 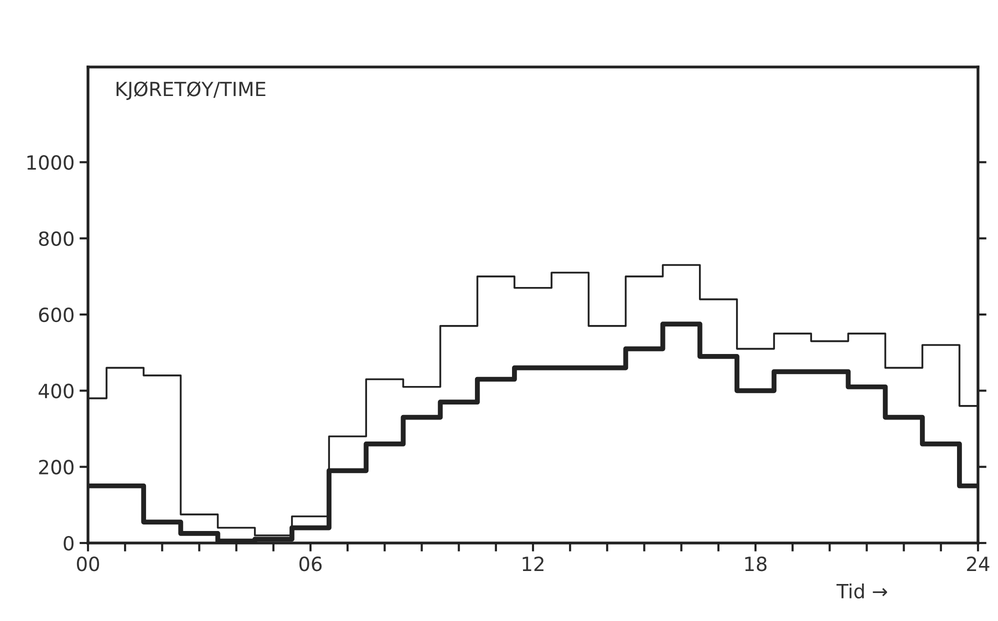 What do you see at coordinates (310, 564) in the screenshot?
I see `x-tick-label: 06` at bounding box center [310, 564].